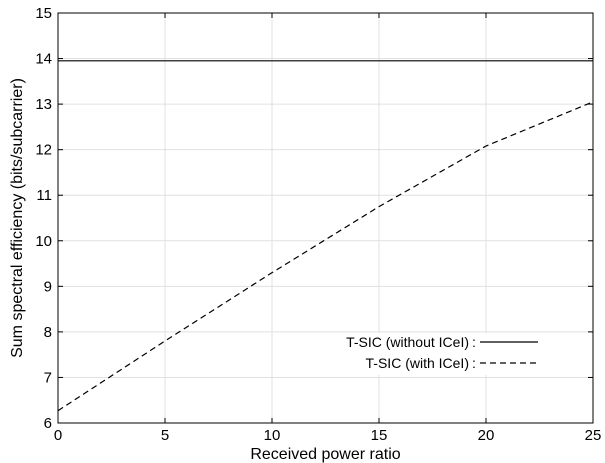 The image size is (605, 463). What do you see at coordinates (43, 104) in the screenshot?
I see `y-tick-label: 13` at bounding box center [43, 104].